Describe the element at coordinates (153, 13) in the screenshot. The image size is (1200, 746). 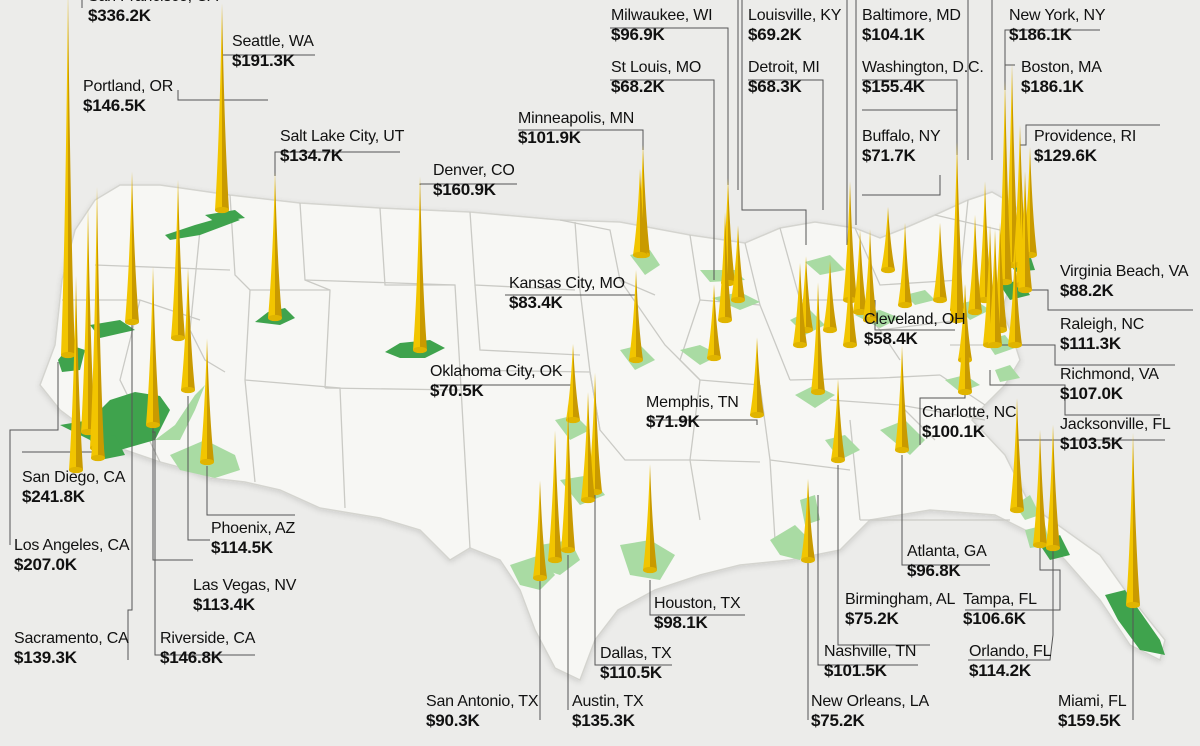
I see `city-label: San Francisco, CA$336.2K` at that location.